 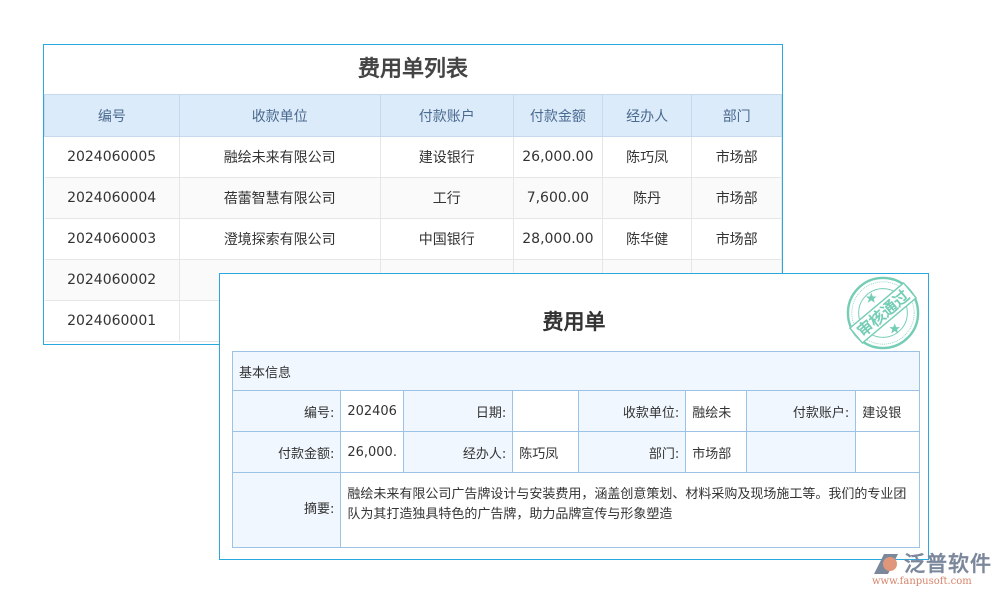 What do you see at coordinates (558, 198) in the screenshot?
I see `table-cell: 7,600.00` at bounding box center [558, 198].